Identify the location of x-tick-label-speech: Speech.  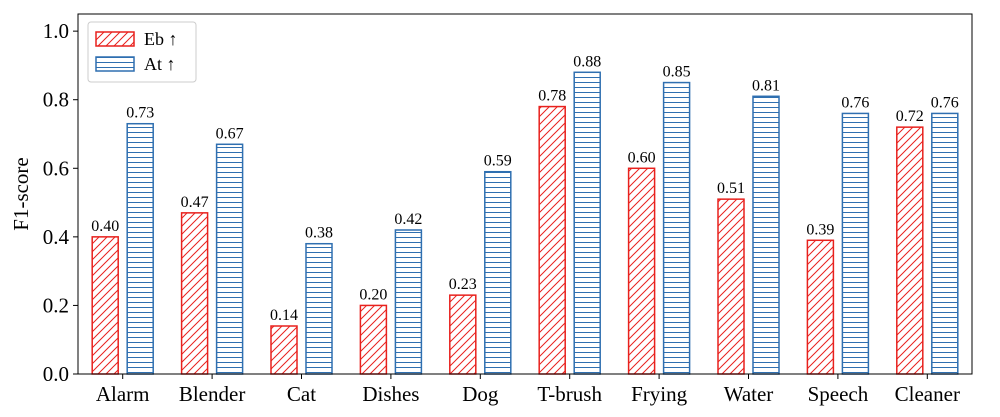
(838, 394).